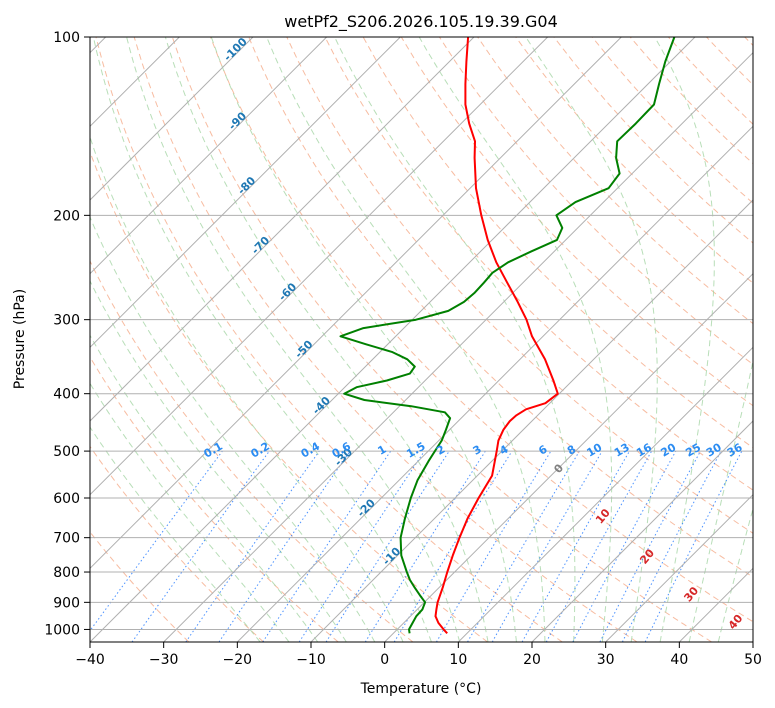 The image size is (775, 708). Describe the element at coordinates (66, 38) in the screenshot. I see `y-tick-label: 100` at that location.